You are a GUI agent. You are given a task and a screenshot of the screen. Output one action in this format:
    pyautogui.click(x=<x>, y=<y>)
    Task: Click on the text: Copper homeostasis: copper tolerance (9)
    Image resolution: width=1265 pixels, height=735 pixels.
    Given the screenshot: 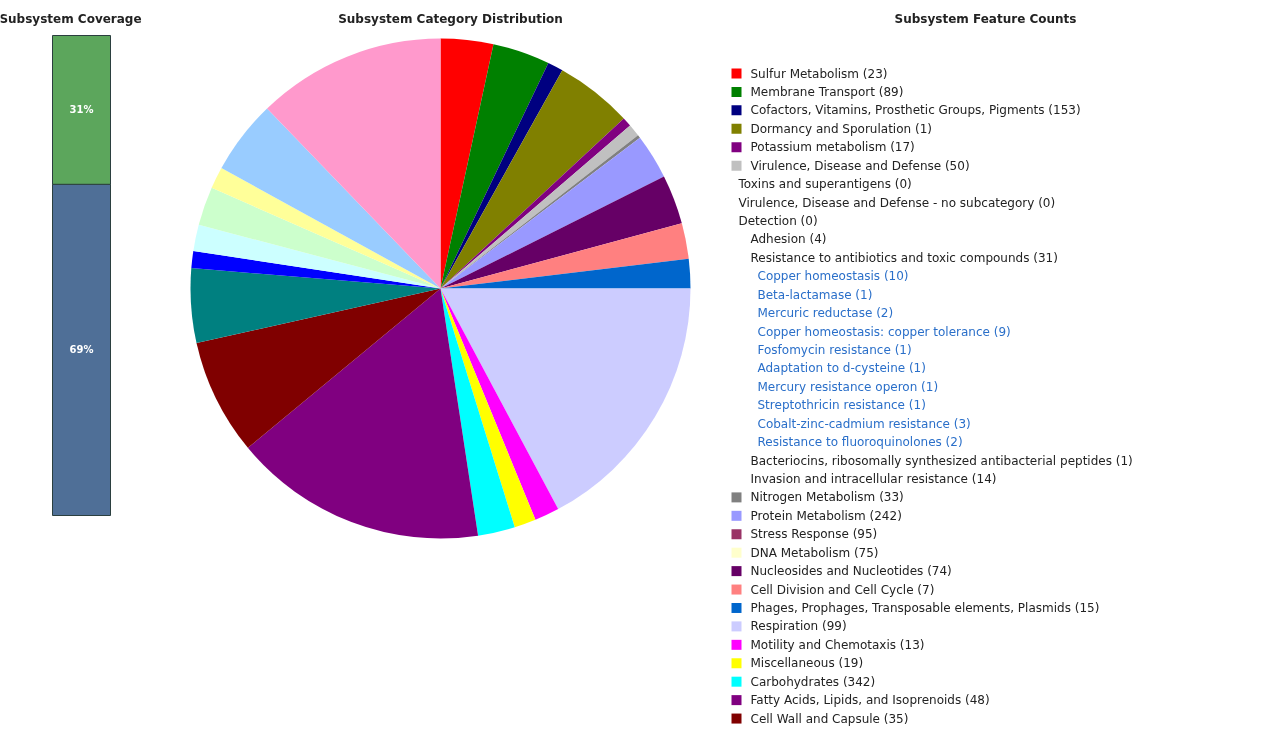 What is the action you would take?
    pyautogui.click(x=884, y=331)
    